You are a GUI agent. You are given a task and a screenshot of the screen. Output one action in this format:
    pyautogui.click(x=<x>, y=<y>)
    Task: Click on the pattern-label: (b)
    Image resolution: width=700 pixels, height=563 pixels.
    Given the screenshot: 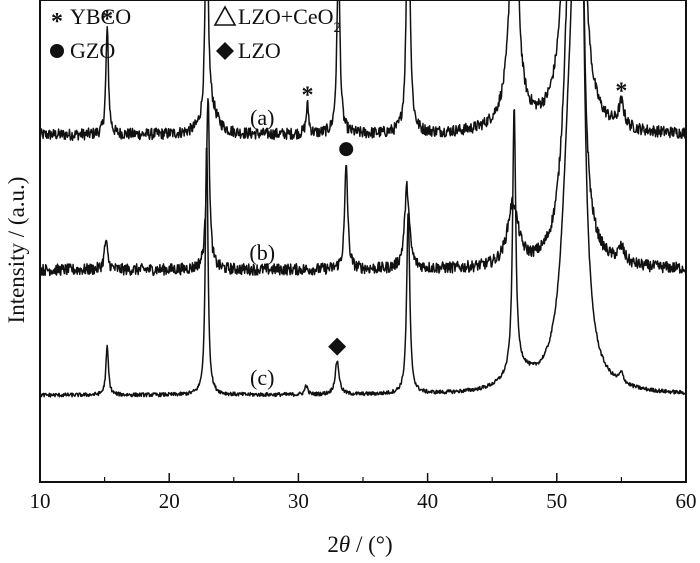 What is the action you would take?
    pyautogui.click(x=262, y=252)
    